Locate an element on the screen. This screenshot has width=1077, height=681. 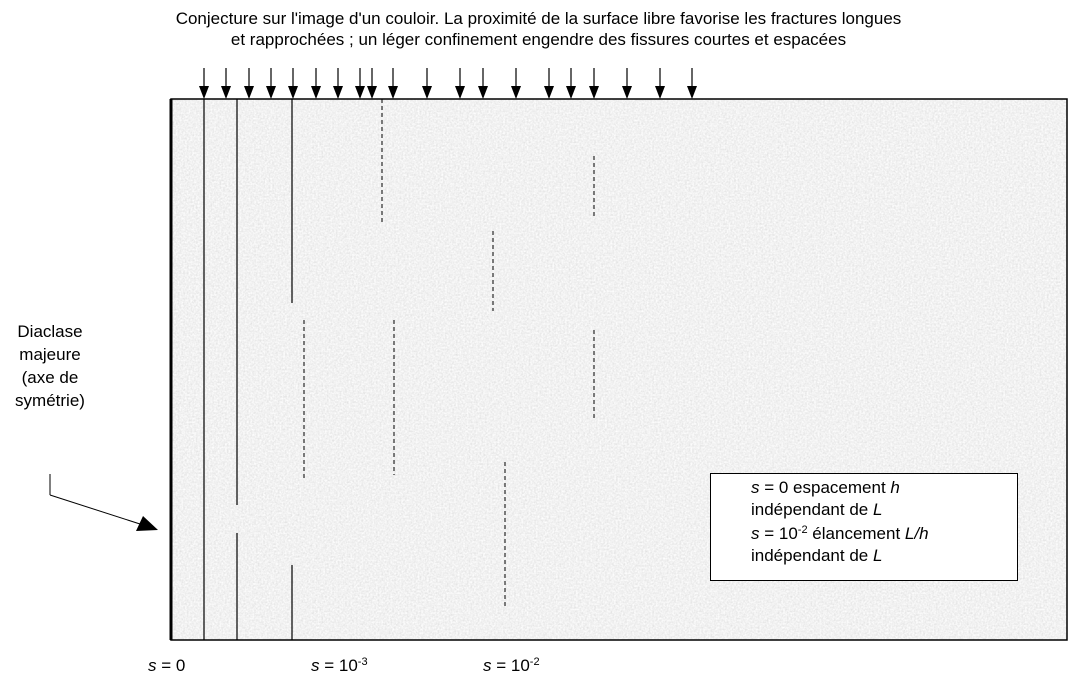
legend-row-slenderness: s = 10-2 élancement L/h is located at coordinates (840, 533).